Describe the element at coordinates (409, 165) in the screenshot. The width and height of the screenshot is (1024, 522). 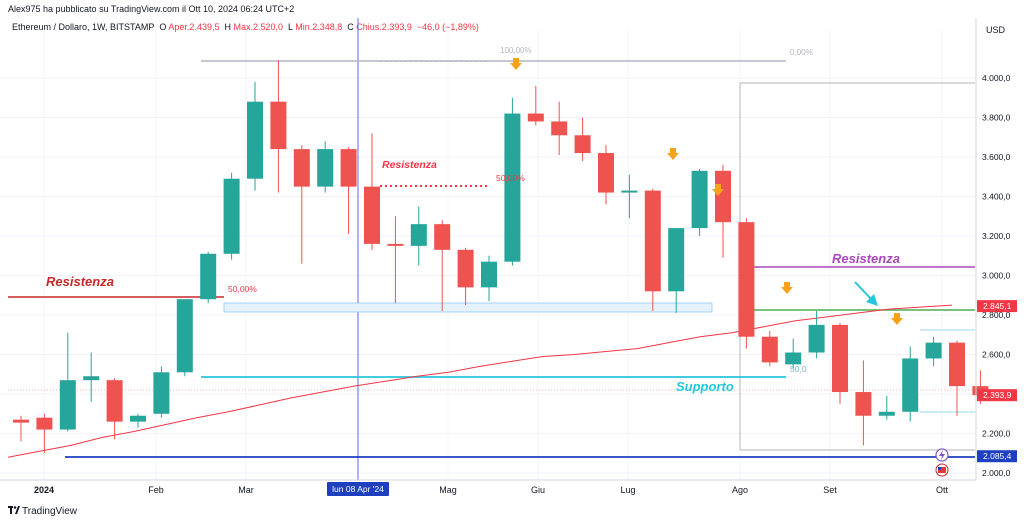
I see `resistance-label-mid: Resistenza` at that location.